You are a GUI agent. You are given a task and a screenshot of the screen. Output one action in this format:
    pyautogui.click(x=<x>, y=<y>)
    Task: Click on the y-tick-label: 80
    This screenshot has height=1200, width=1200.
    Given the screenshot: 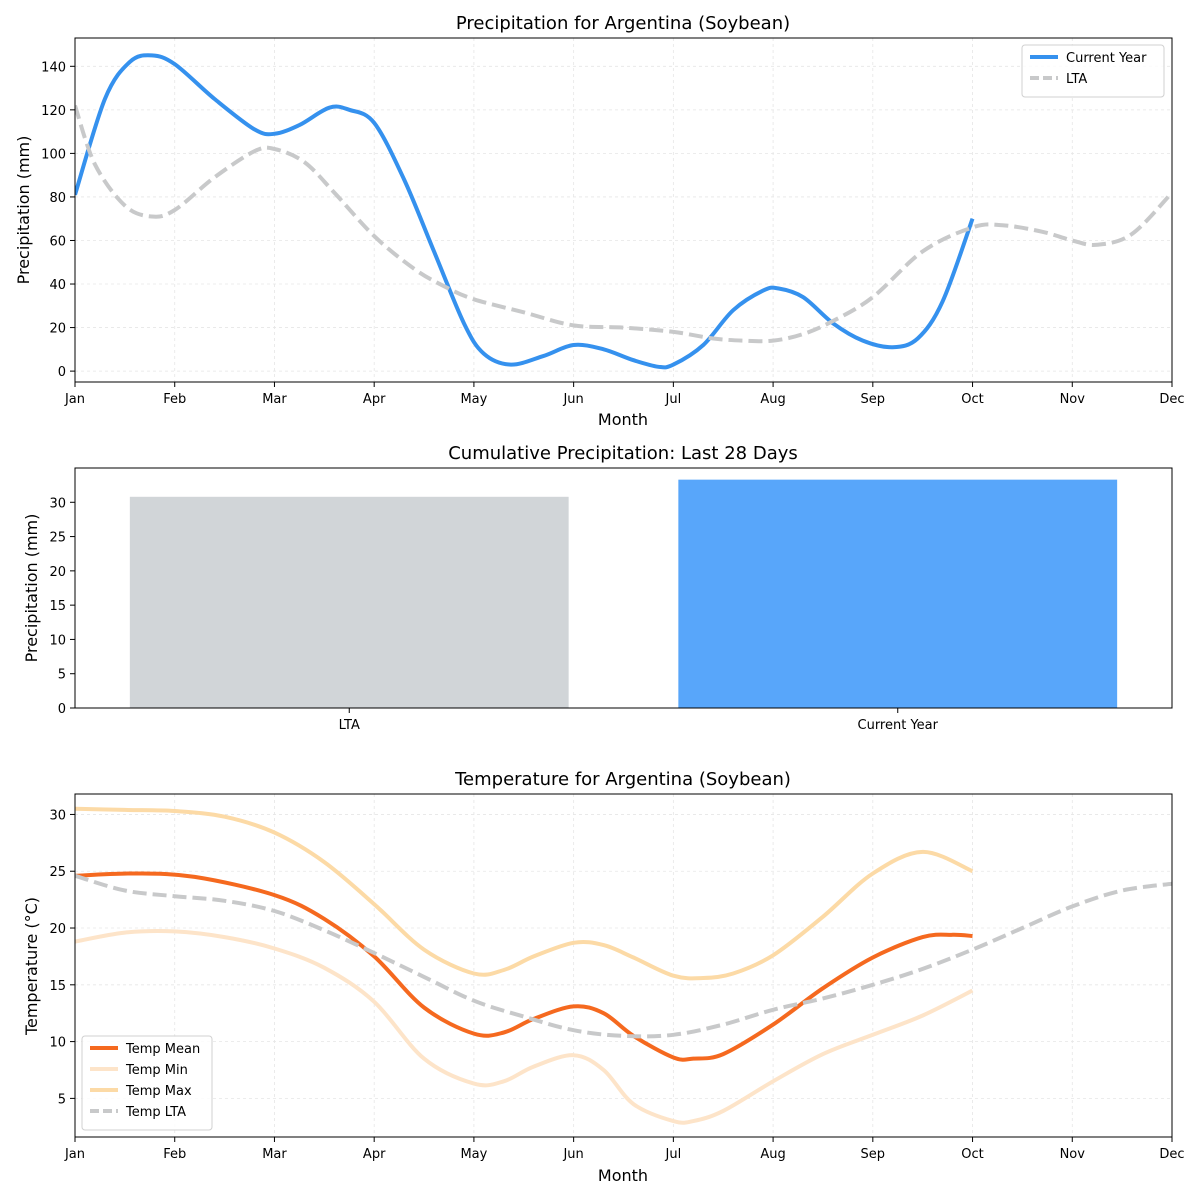 What is the action you would take?
    pyautogui.click(x=57, y=198)
    